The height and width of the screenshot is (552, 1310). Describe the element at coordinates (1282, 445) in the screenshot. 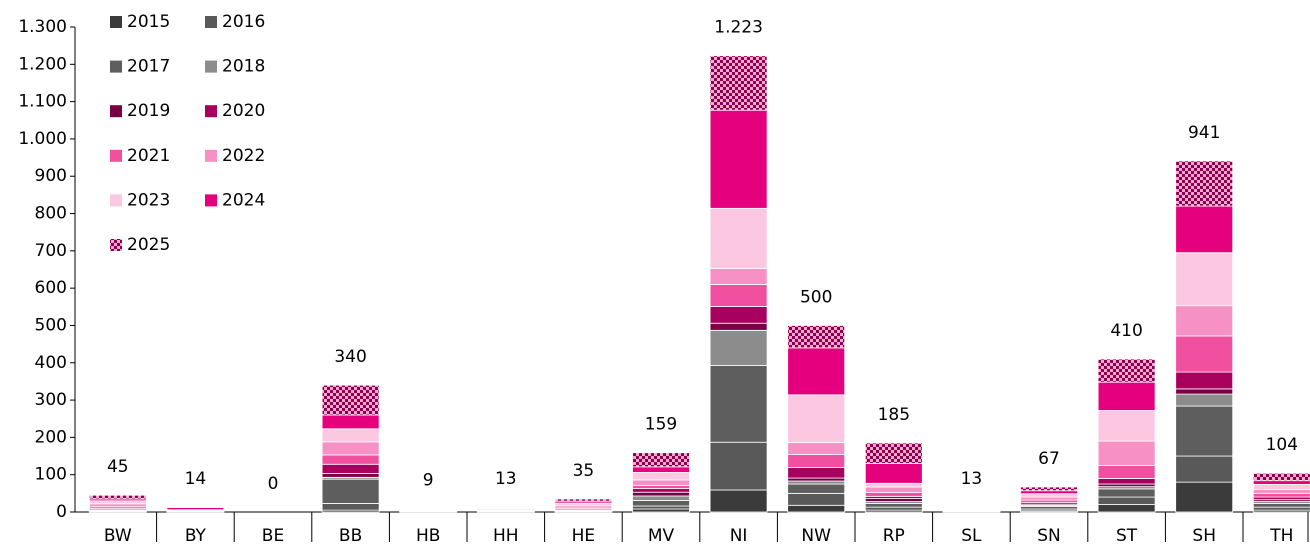

I see `total-label: 104` at that location.